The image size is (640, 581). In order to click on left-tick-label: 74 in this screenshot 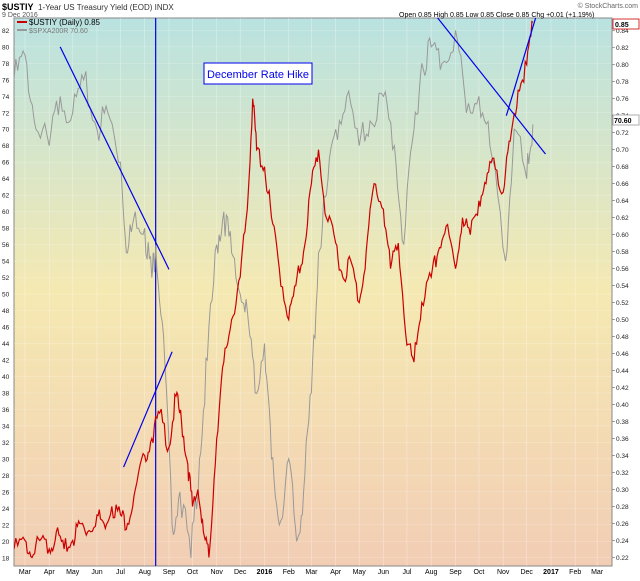, I will do `click(6, 97)`.